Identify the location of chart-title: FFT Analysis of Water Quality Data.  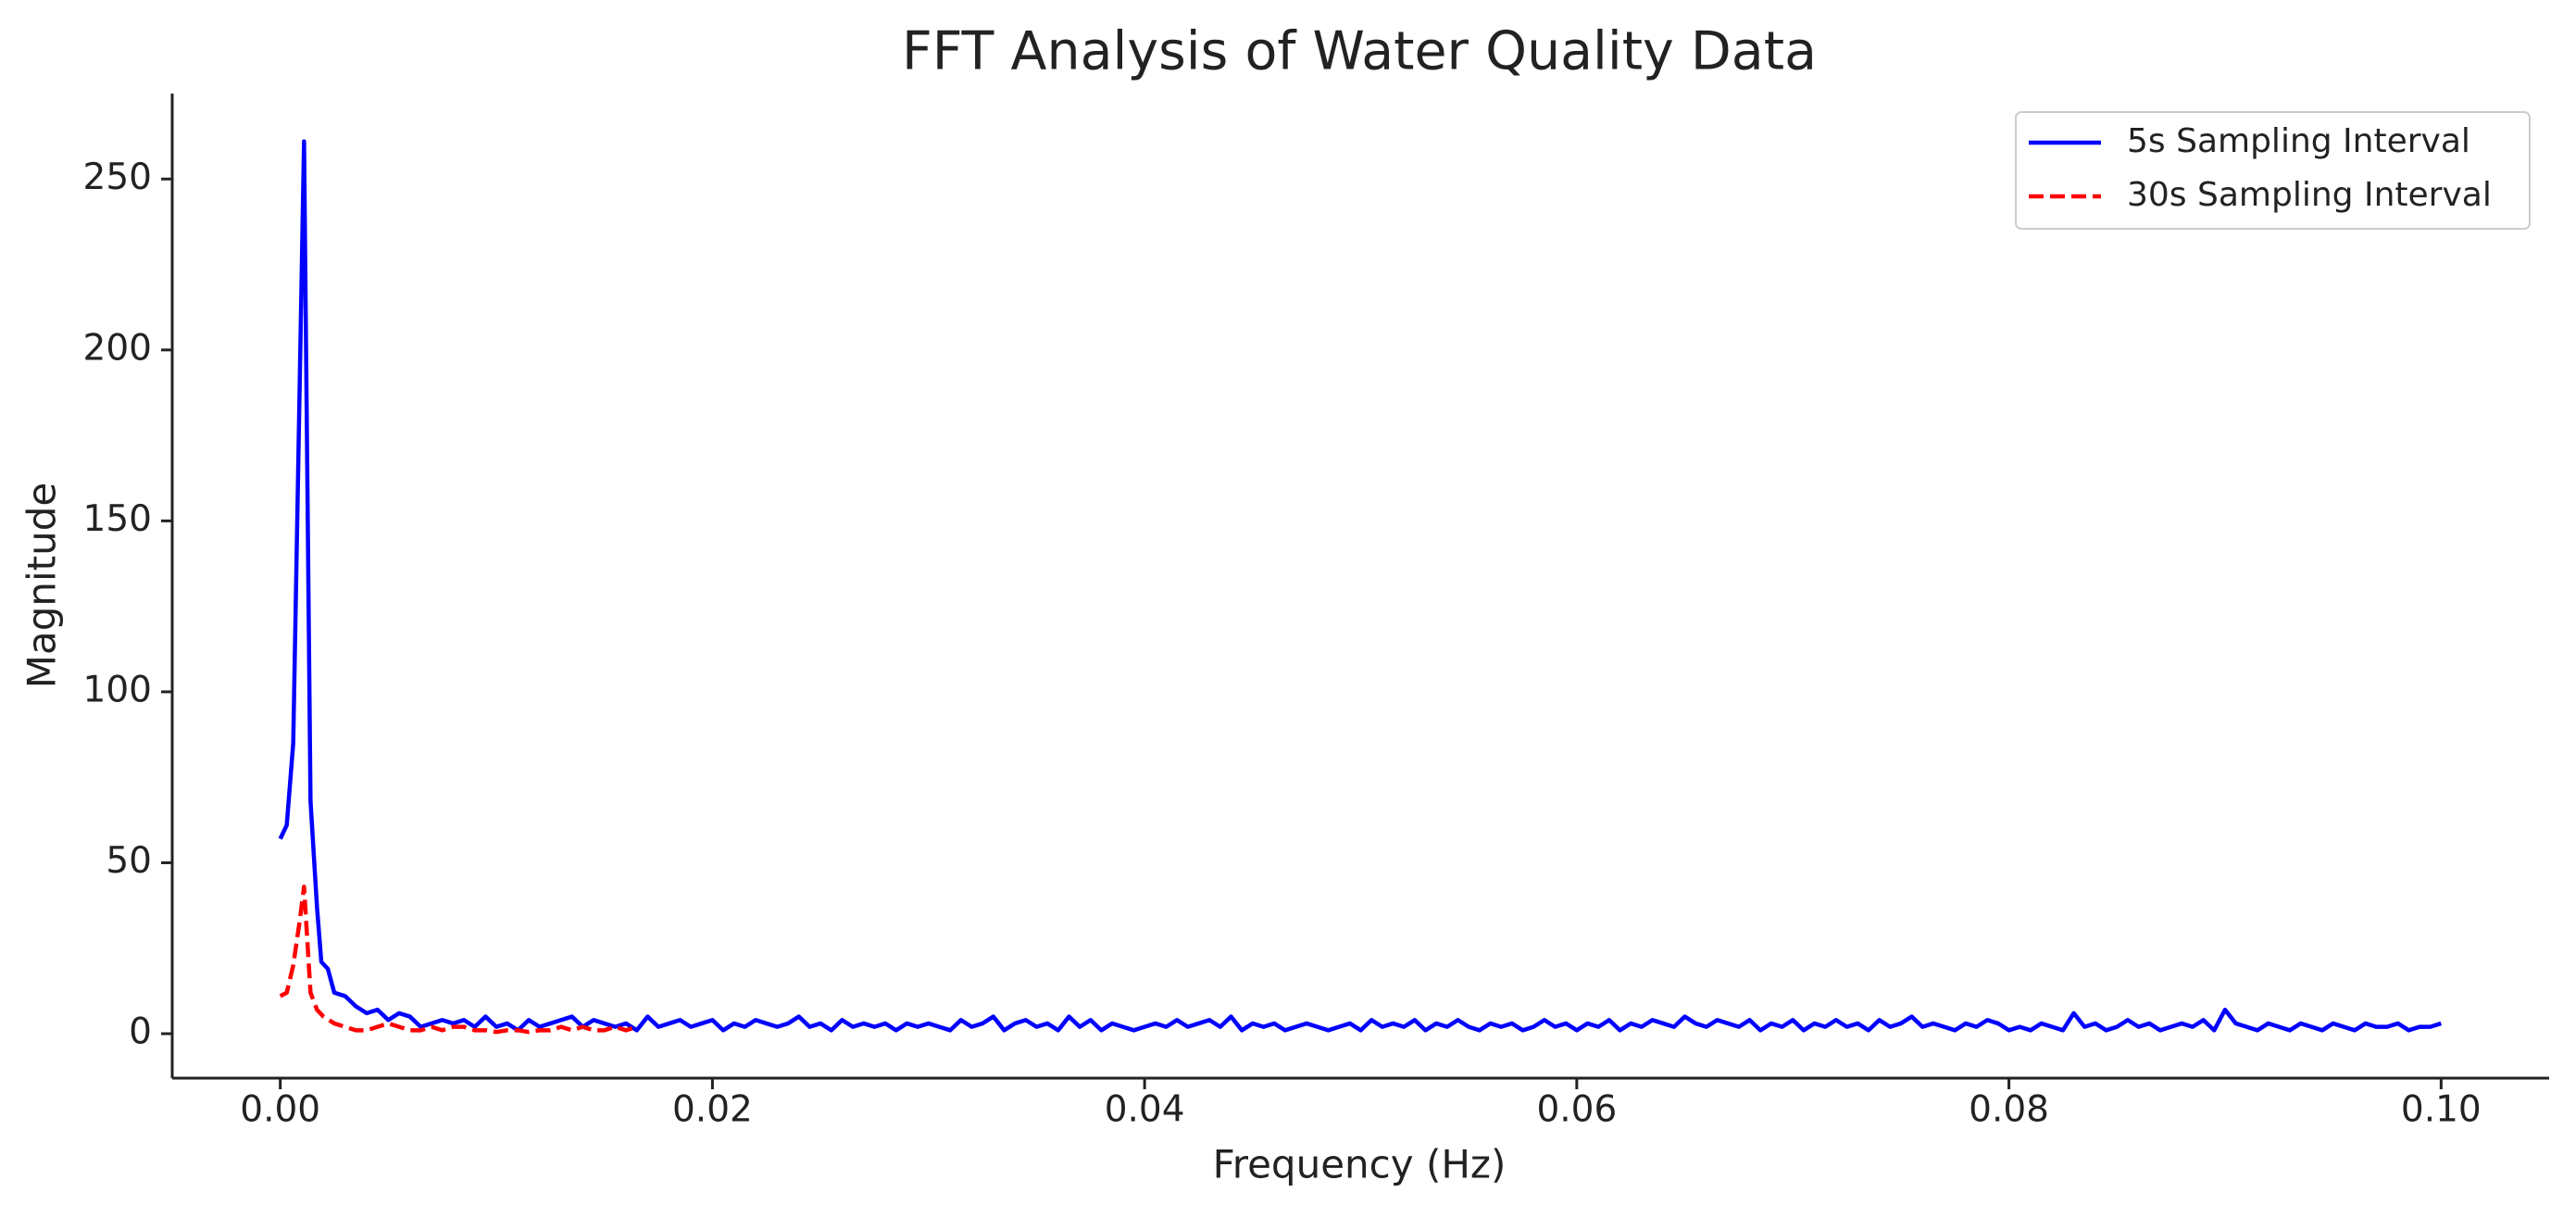
(1360, 51).